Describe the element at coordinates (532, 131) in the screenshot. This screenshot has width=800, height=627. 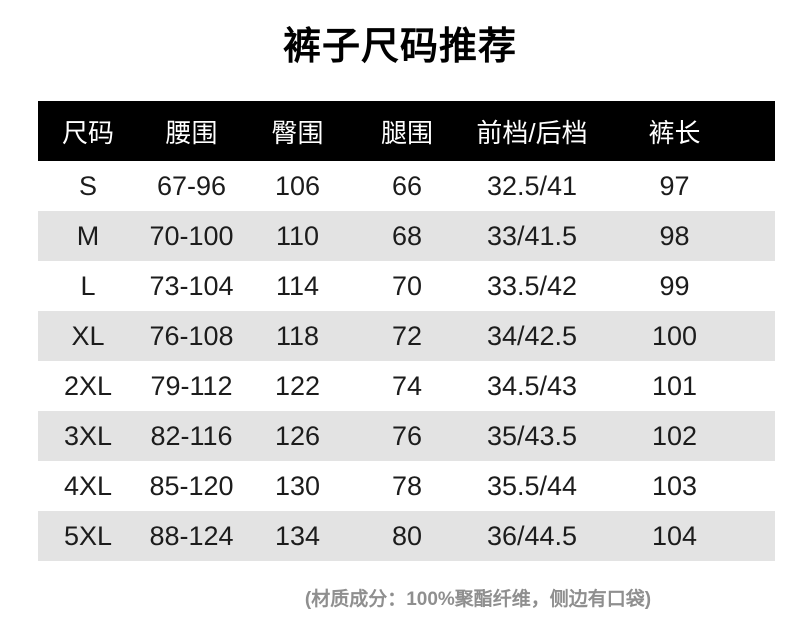
I see `column-header-4: 前档/后档` at that location.